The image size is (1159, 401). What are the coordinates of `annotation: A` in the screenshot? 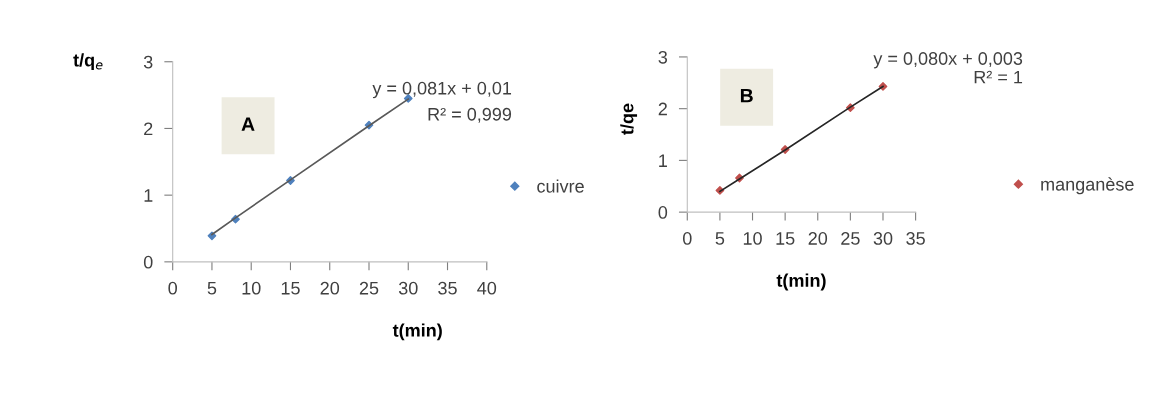 It's located at (248, 124).